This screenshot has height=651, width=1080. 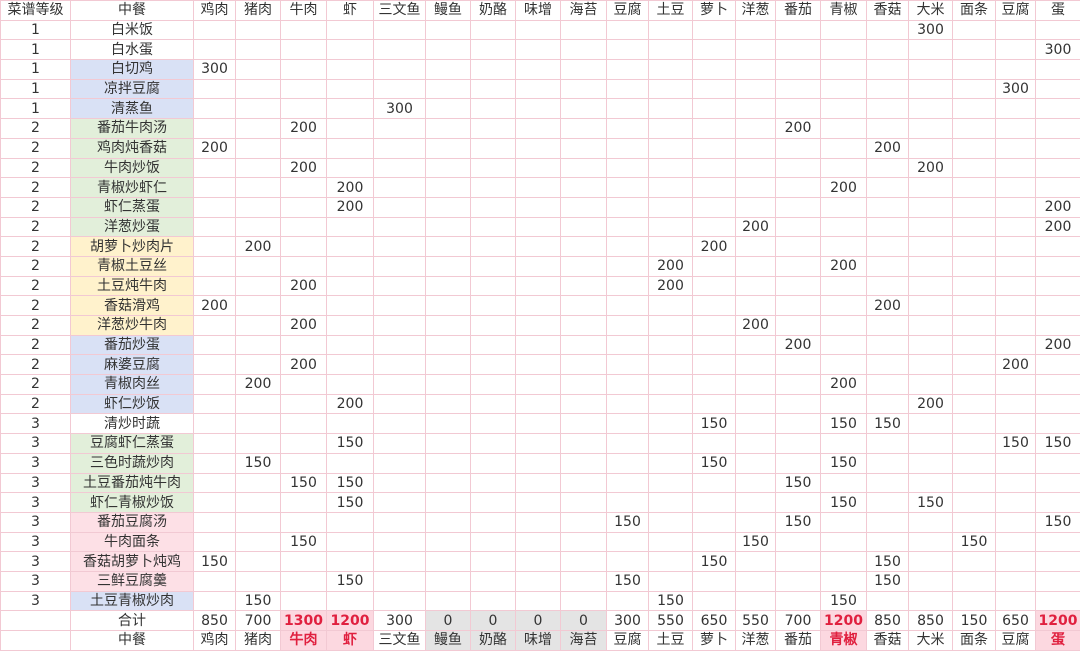 What do you see at coordinates (1058, 50) in the screenshot?
I see `amount-cell: 300` at bounding box center [1058, 50].